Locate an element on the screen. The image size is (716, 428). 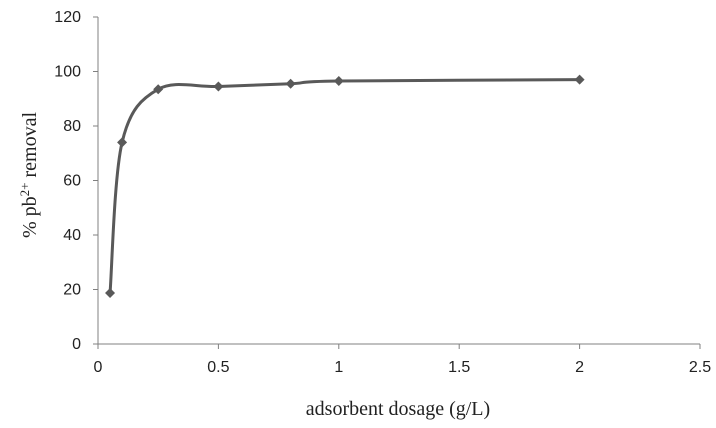
x-axis-title: adsorbent dosage (g/L) is located at coordinates (398, 409).